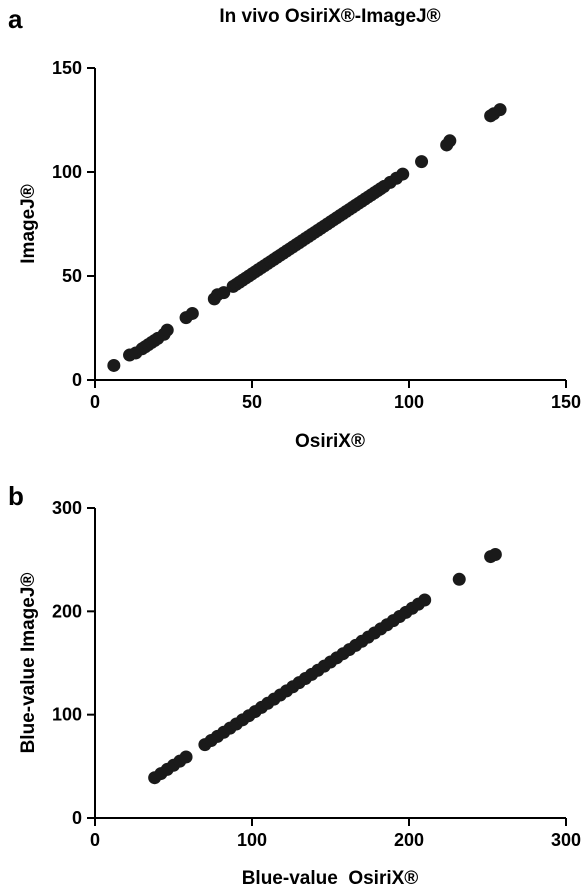  Describe the element at coordinates (95, 402) in the screenshot. I see `chart-a-x-tick-label: 0` at that location.